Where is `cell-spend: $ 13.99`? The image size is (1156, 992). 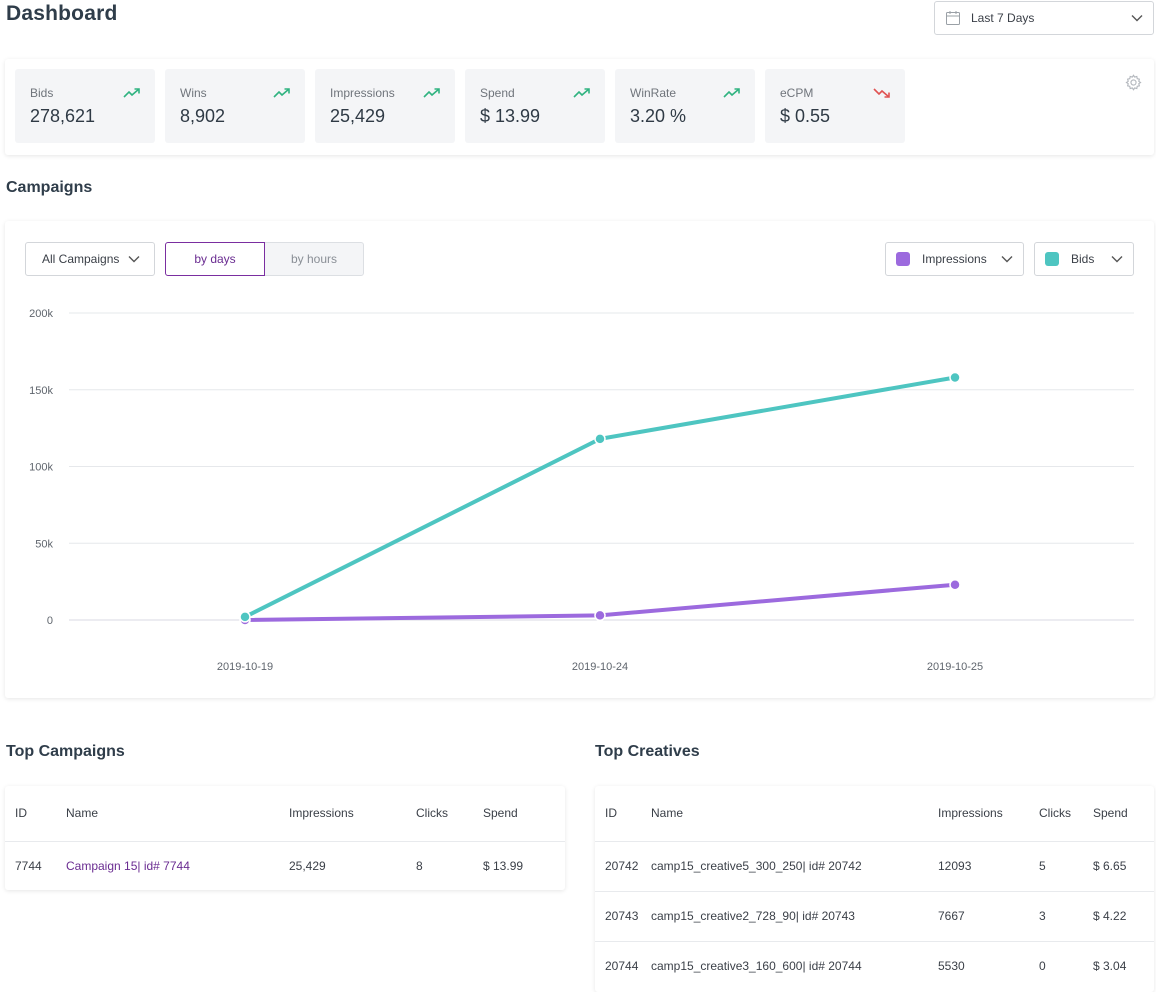 cell-spend: $ 13.99 is located at coordinates (503, 866).